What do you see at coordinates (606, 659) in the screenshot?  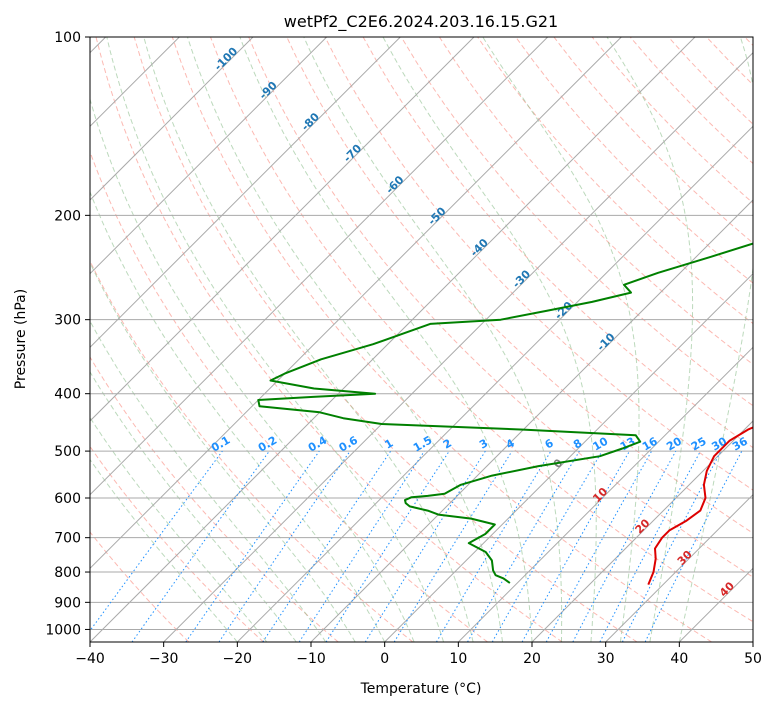 I see `x-tick-label: 30` at bounding box center [606, 659].